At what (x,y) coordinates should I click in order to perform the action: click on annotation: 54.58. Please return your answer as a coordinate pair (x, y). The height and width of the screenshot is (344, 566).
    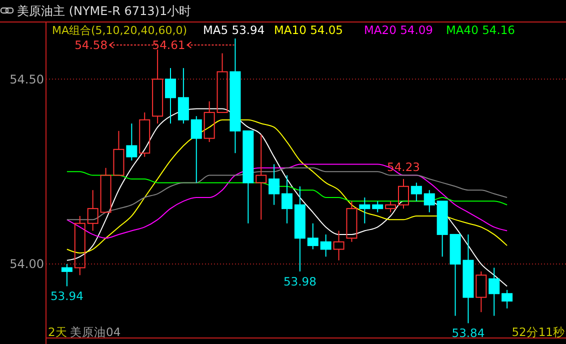
    Looking at the image, I should click on (91, 45).